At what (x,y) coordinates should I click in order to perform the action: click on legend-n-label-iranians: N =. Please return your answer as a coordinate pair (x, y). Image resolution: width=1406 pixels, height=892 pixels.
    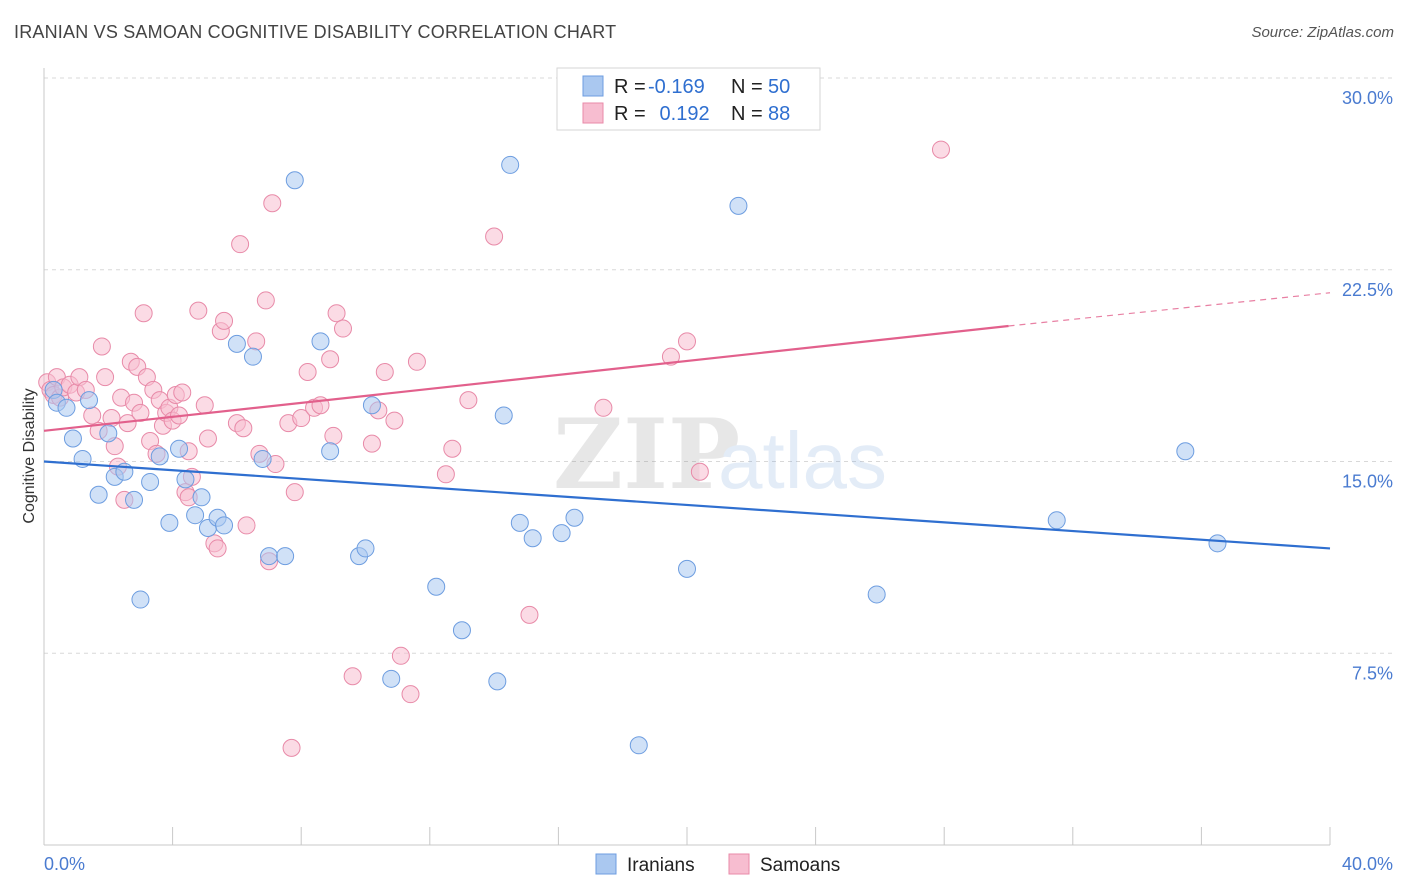
    Looking at the image, I should click on (747, 87).